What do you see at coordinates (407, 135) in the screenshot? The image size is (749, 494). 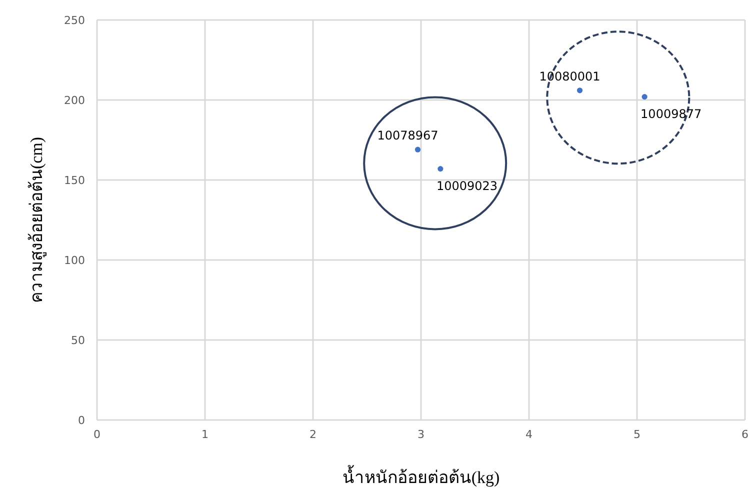 I see `annotation: 10078967` at bounding box center [407, 135].